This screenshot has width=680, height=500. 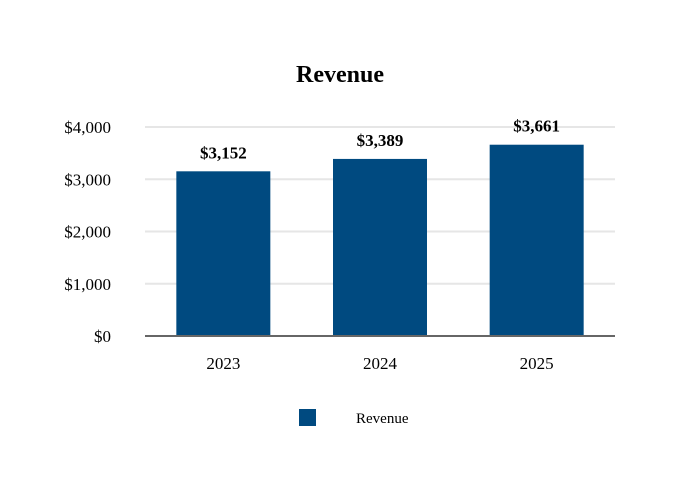 I want to click on x-tick-label: 2023, so click(x=223, y=363).